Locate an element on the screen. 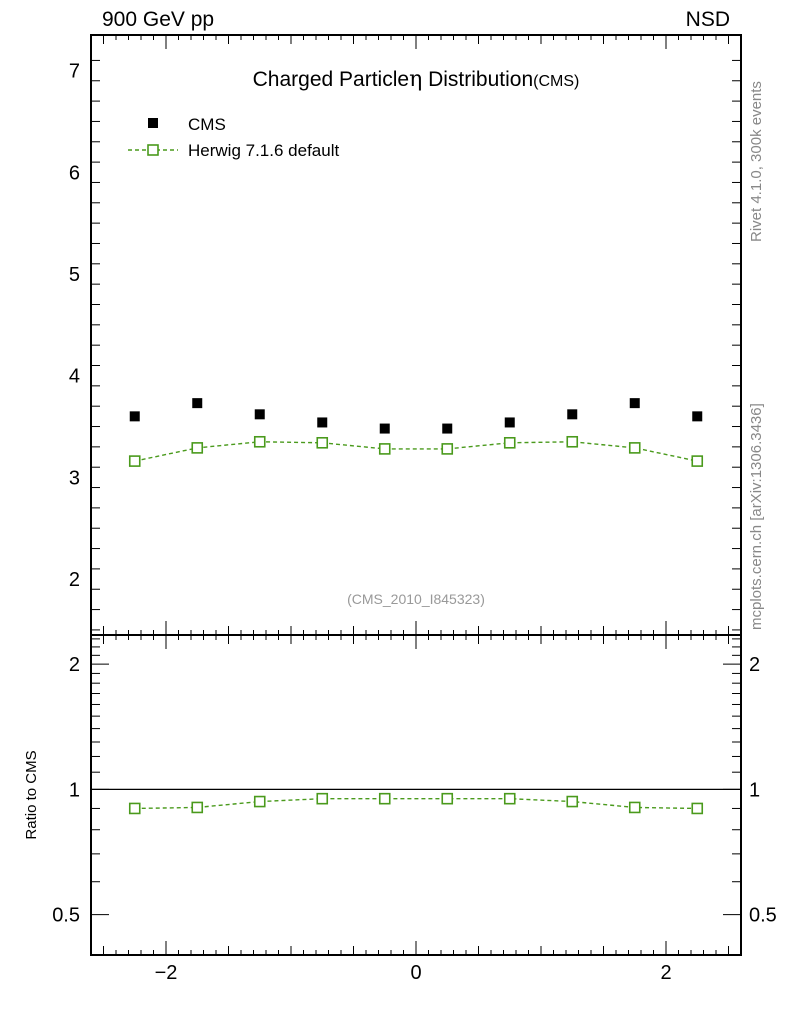 The image size is (786, 1024). herwig-main-line is located at coordinates (416, 451).